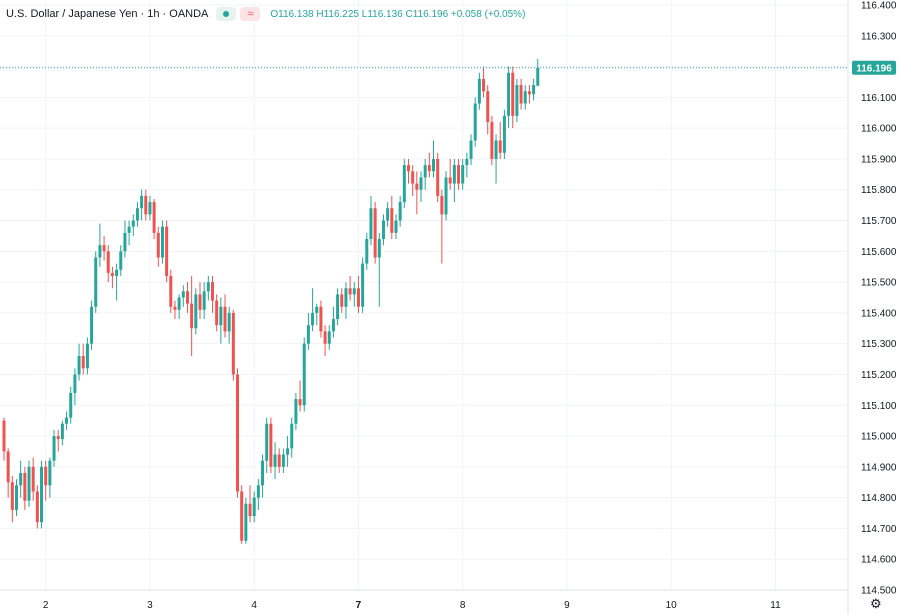 The height and width of the screenshot is (614, 900). What do you see at coordinates (226, 14) in the screenshot?
I see `green-dot-icon` at bounding box center [226, 14].